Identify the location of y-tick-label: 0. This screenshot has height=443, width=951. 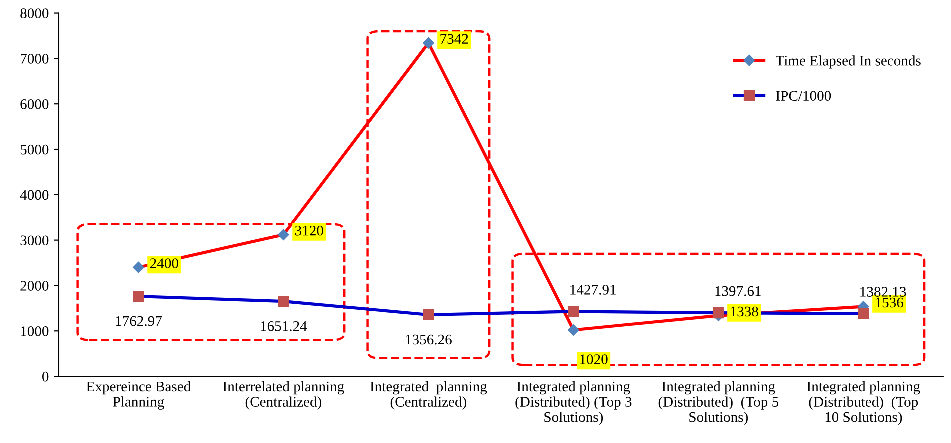
(45, 377).